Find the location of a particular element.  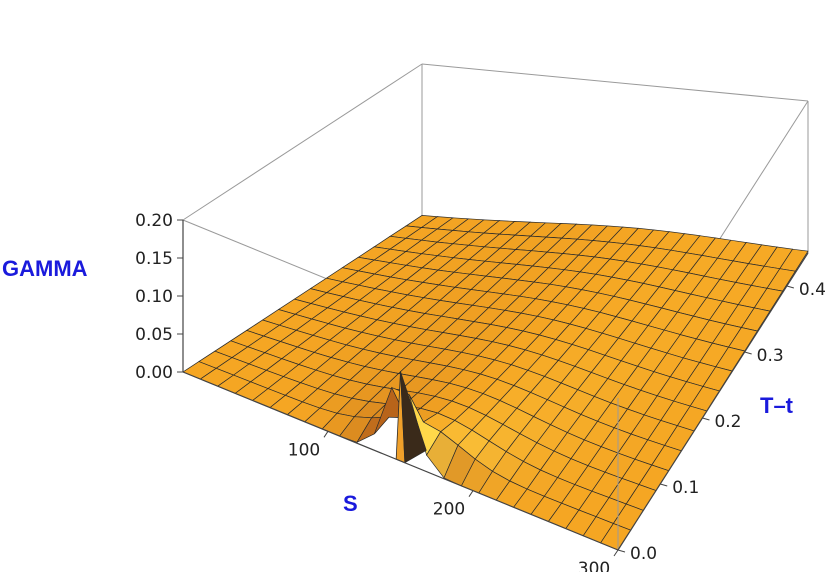

y-tick-label: 0.0 is located at coordinates (643, 554).